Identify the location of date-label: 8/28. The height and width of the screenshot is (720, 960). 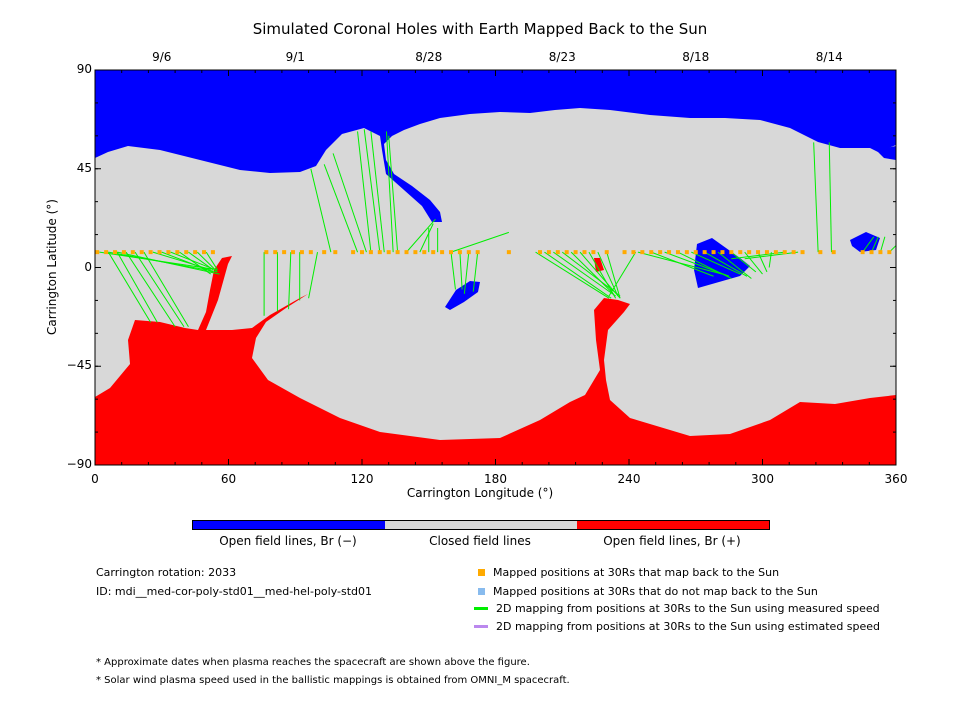
(429, 57).